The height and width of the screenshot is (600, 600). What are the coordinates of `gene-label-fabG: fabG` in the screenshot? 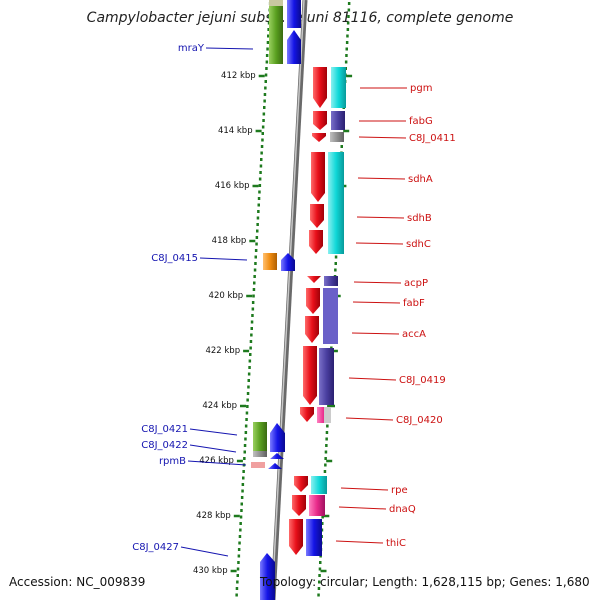 It's located at (421, 121).